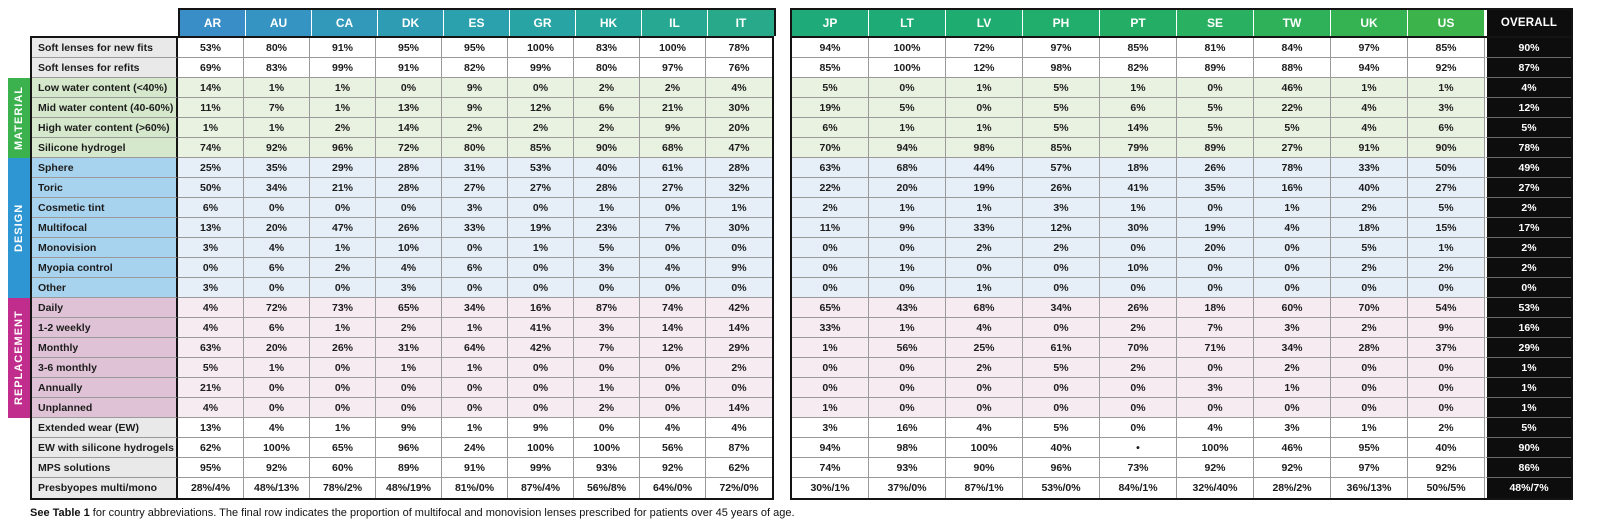 Image resolution: width=1600 pixels, height=532 pixels. Describe the element at coordinates (105, 108) in the screenshot. I see `row-label: Mid water content (40-60%)` at that location.